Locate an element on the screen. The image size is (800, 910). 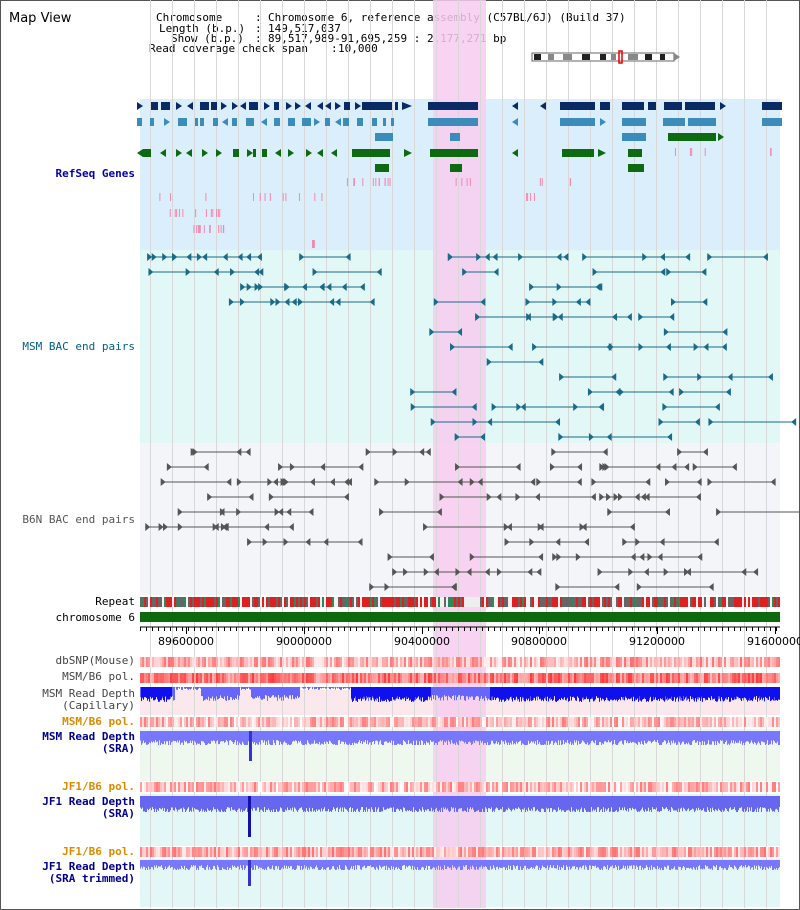
gene-arrow is located at coordinates (267, 106).